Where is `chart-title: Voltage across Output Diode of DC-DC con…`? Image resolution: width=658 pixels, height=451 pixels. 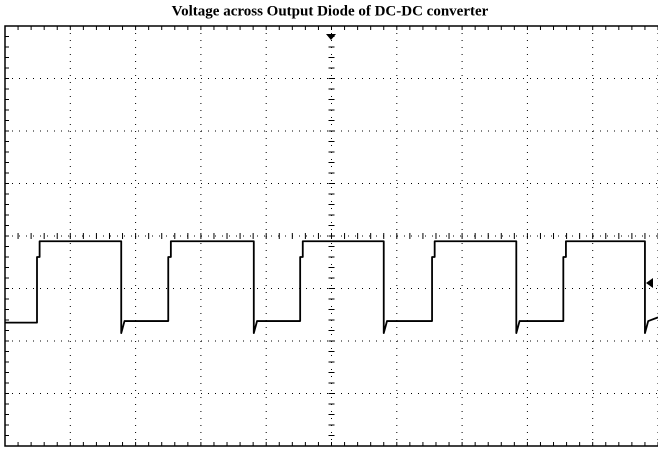 chart-title: Voltage across Output Diode of DC-DC con… is located at coordinates (330, 11).